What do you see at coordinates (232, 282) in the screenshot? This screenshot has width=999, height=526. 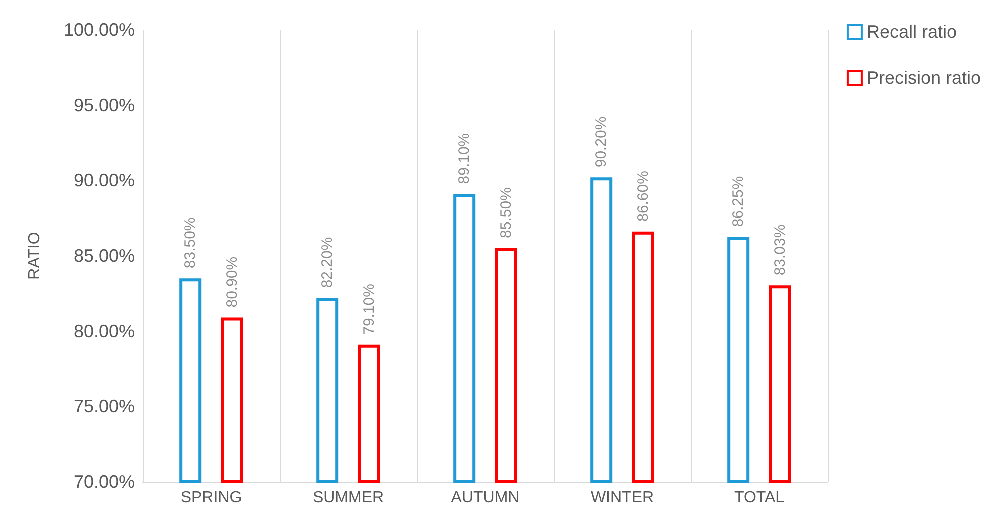 I see `data-label: 80.90%` at bounding box center [232, 282].